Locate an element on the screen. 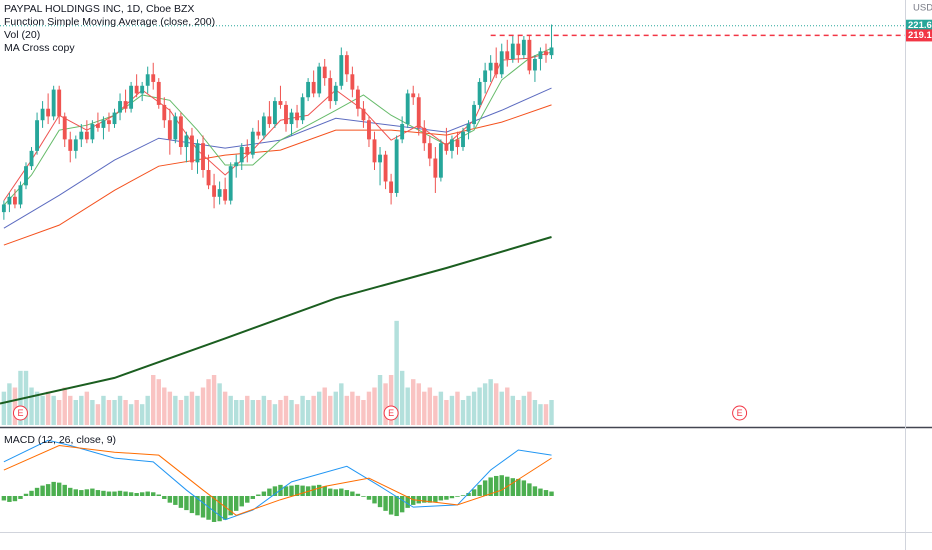  earnings-marker is located at coordinates (20, 413).